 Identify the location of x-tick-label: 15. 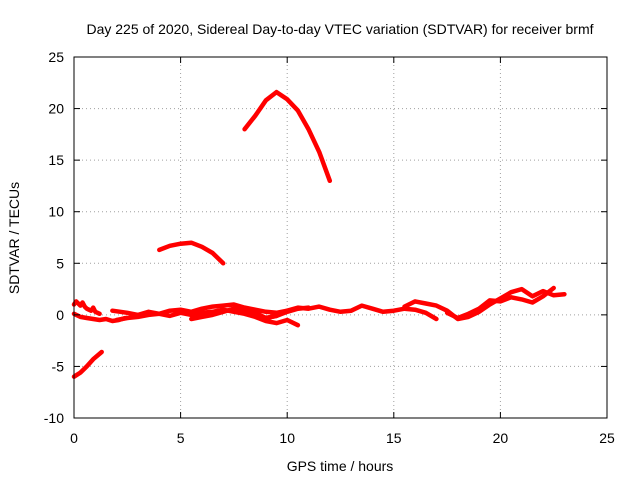
(394, 438).